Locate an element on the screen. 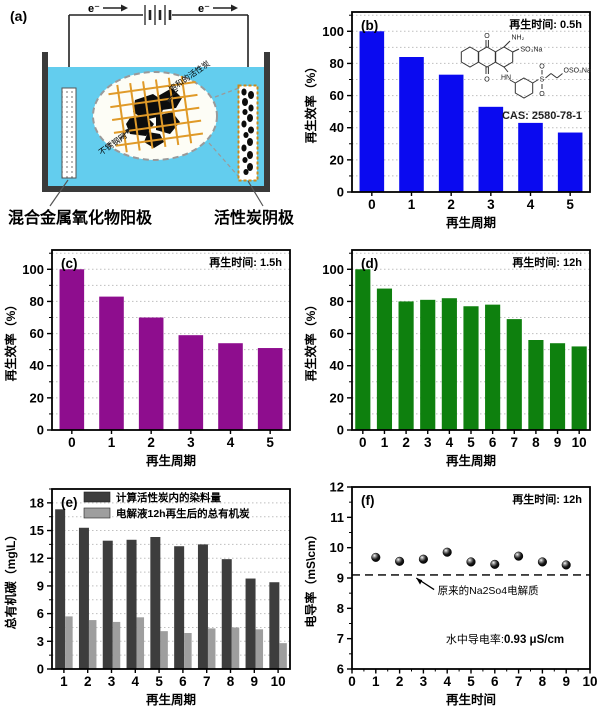 The height and width of the screenshot is (716, 600). x-tick-label: 8 is located at coordinates (543, 681).